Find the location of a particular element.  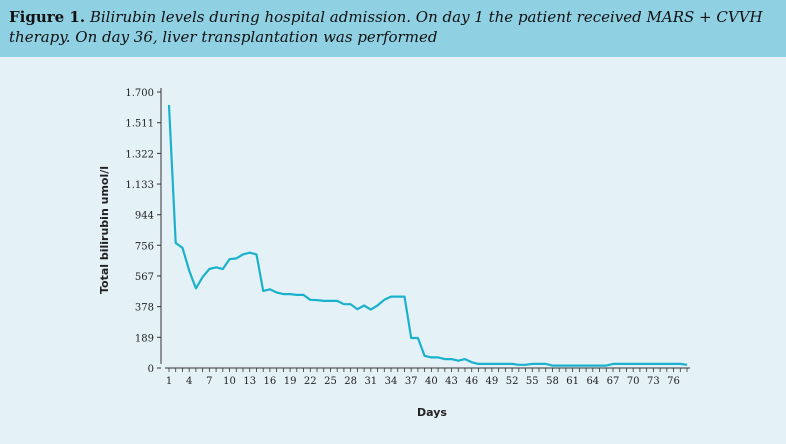

x-tick-label: 73 is located at coordinates (653, 381).